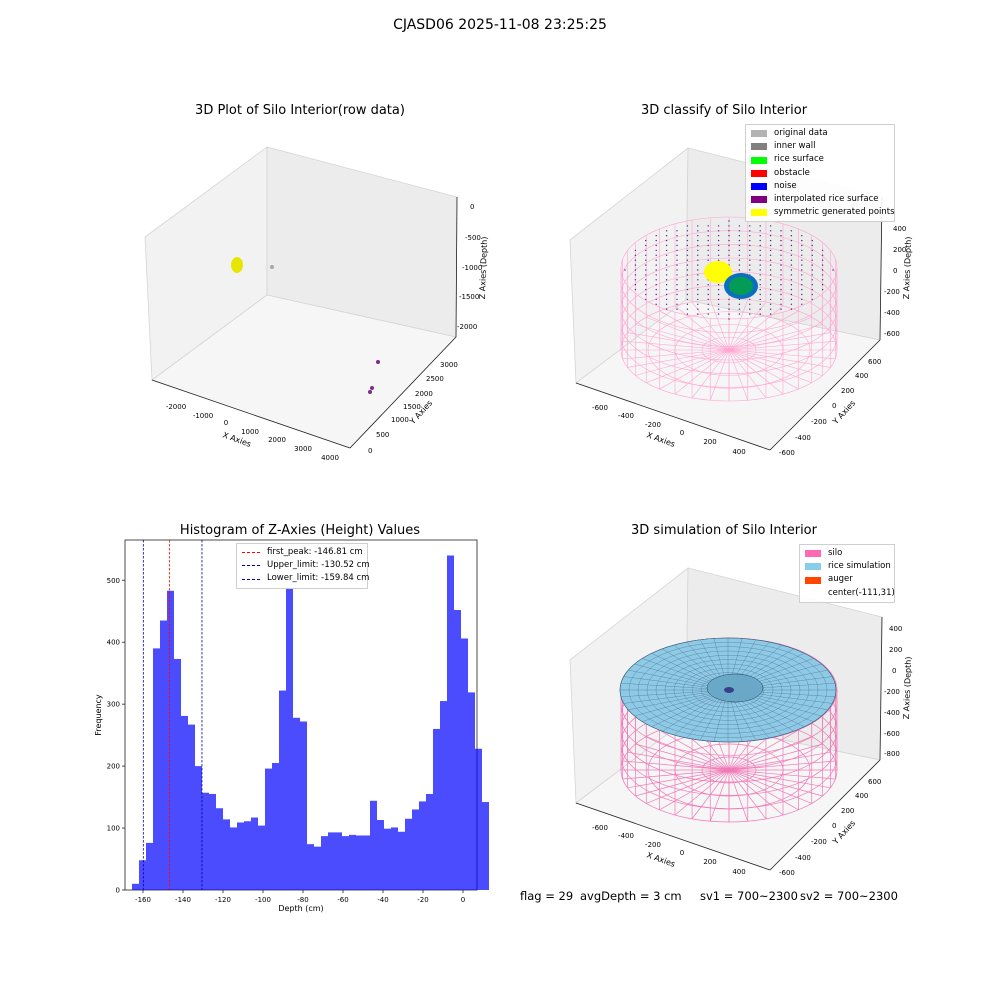 The image size is (1000, 1000). Describe the element at coordinates (735, 688) in the screenshot. I see `panel4-depression` at that location.